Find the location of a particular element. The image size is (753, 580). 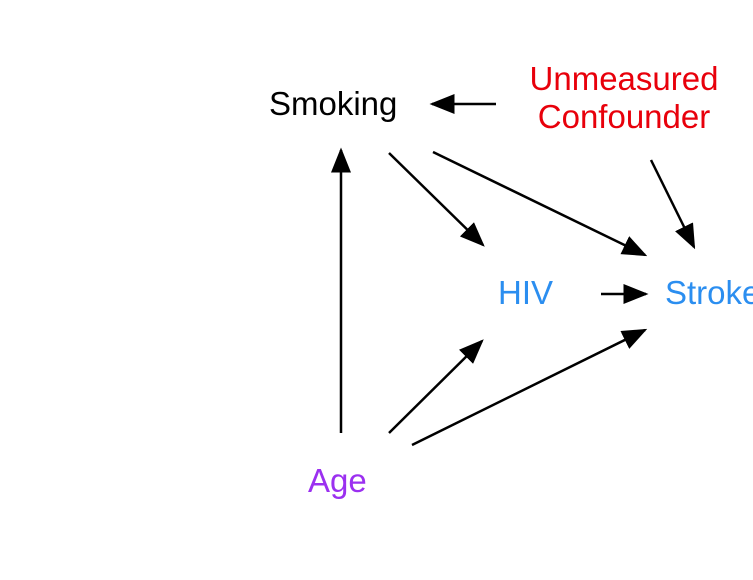

node-age: Age is located at coordinates (337, 480).